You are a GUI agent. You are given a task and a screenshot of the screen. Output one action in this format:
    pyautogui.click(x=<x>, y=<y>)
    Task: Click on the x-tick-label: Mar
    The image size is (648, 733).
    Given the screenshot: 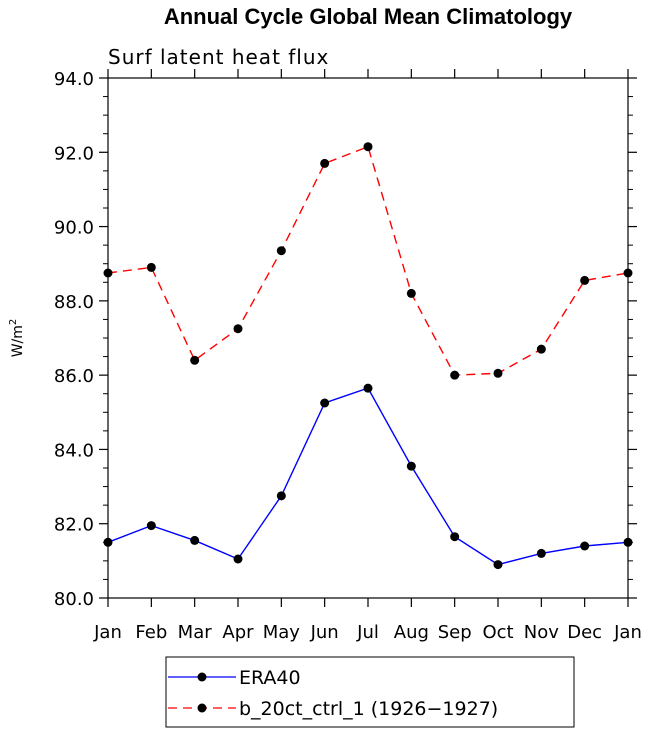 What is the action you would take?
    pyautogui.click(x=195, y=632)
    